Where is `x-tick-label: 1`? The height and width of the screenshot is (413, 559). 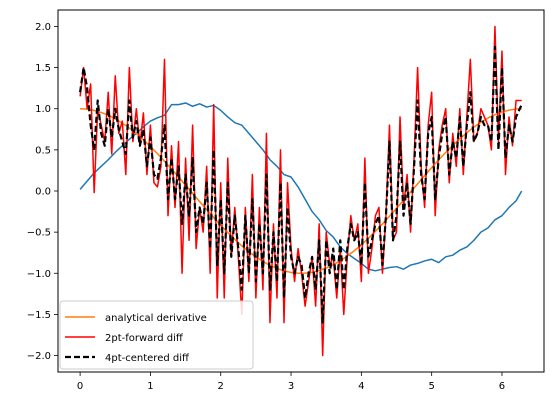
x-tick-label: 1 is located at coordinates (150, 386).